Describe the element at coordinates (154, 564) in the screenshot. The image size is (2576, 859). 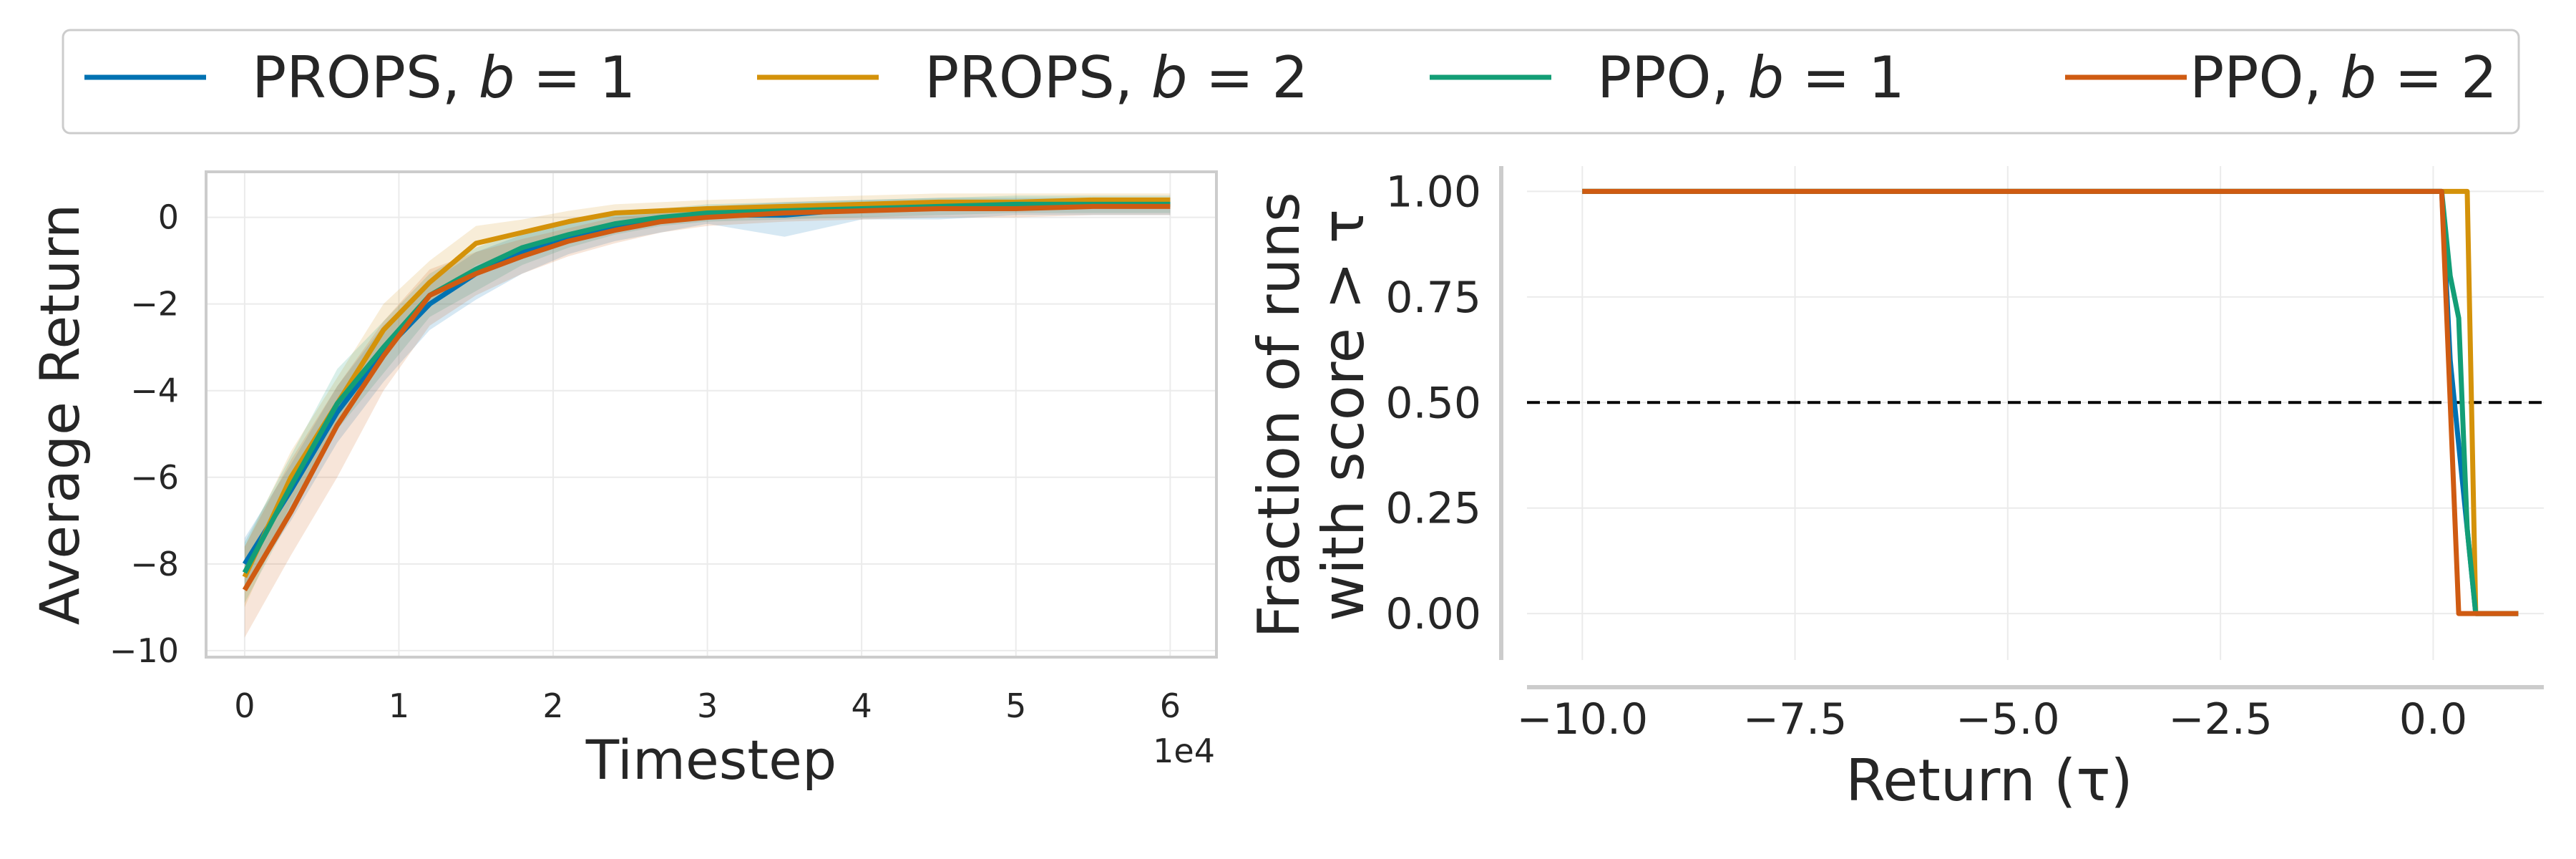
I see `left-y-tick-label: −8` at that location.